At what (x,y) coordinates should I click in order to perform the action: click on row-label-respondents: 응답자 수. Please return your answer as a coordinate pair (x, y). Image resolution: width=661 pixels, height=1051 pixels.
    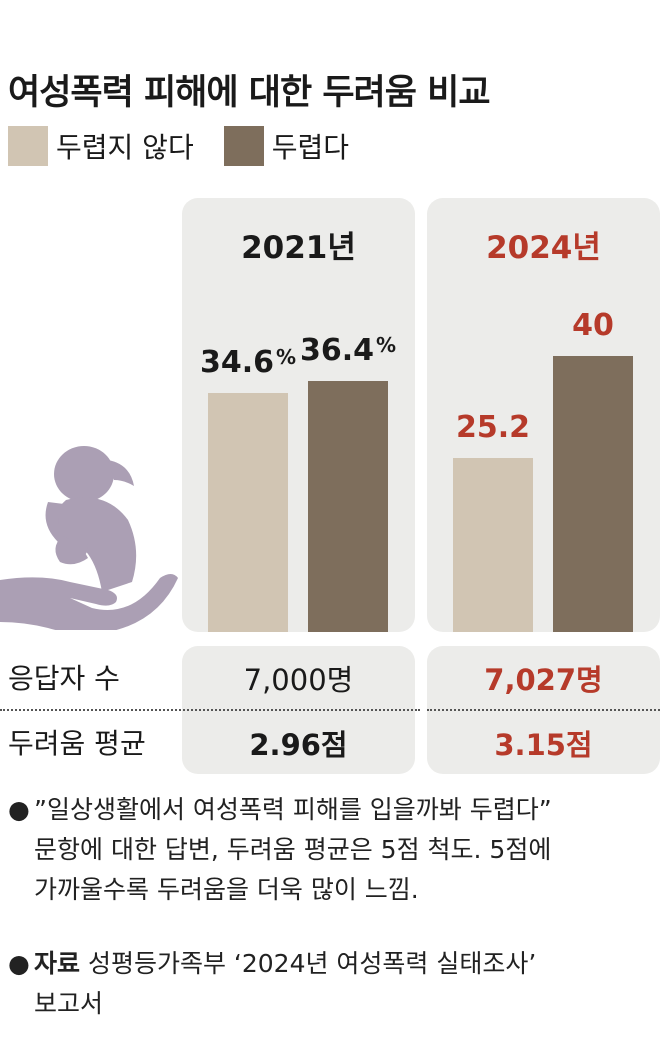
    Looking at the image, I should click on (64, 678).